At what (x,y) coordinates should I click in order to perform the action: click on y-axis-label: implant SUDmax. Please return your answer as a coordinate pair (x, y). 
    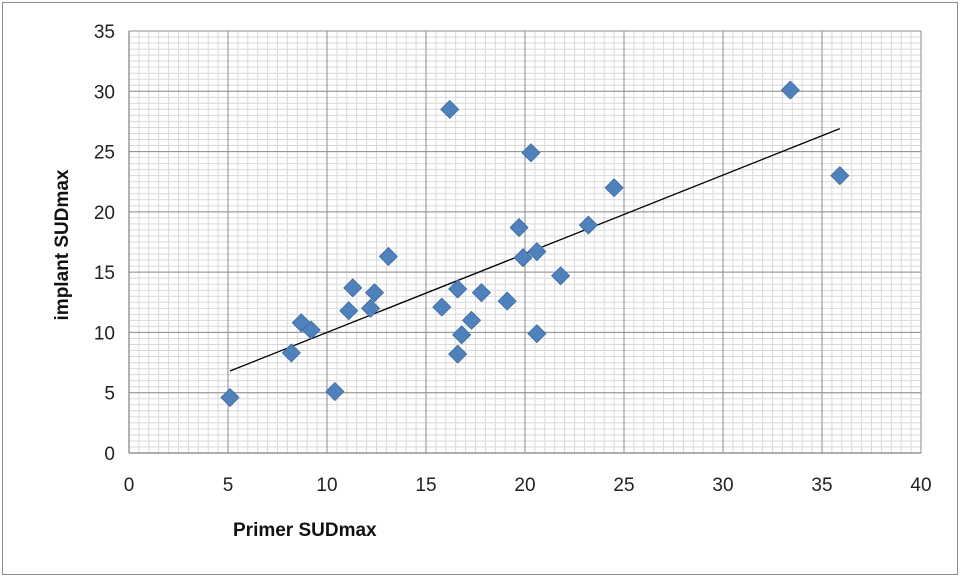
    Looking at the image, I should click on (62, 244).